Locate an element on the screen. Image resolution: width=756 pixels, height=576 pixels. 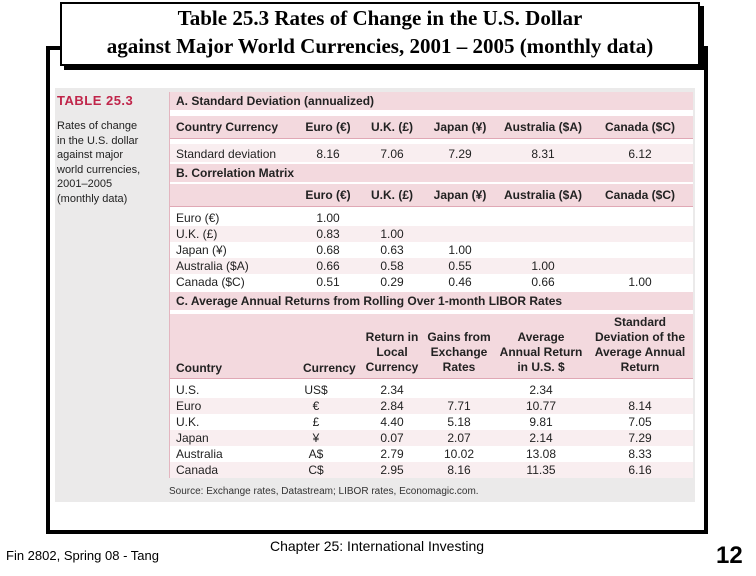
footer-chapter: Chapter 25: International Investing is located at coordinates (377, 546).